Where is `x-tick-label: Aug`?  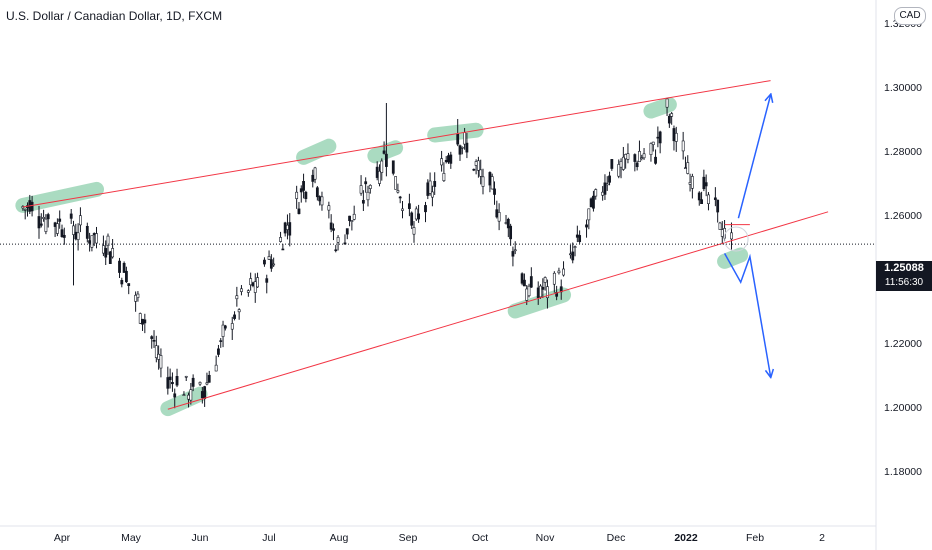 x-tick-label: Aug is located at coordinates (339, 538).